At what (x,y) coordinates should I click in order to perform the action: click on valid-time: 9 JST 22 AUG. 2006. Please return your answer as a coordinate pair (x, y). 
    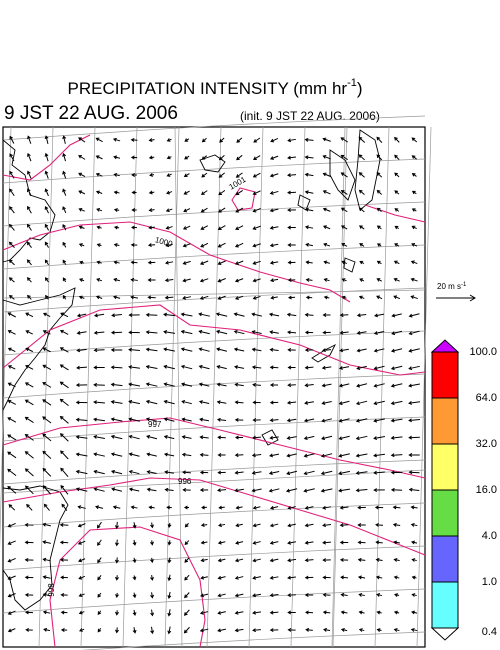
    Looking at the image, I should click on (91, 113).